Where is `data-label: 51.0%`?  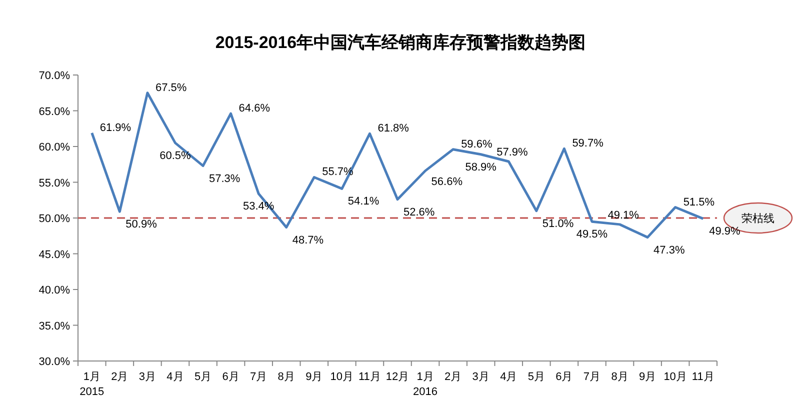
data-label: 51.0% is located at coordinates (558, 224).